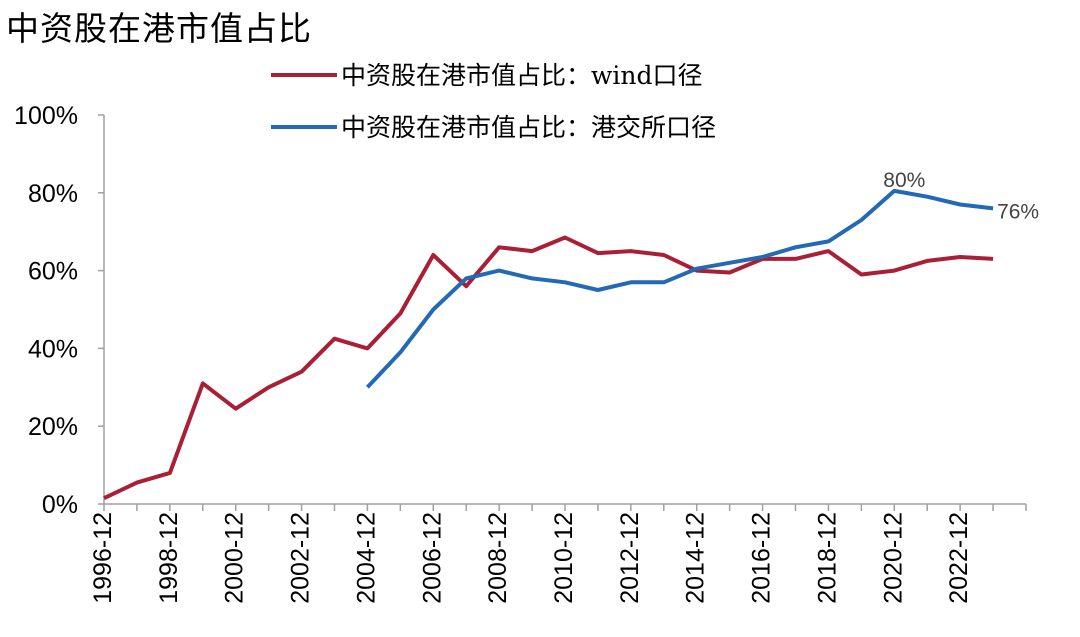 Image resolution: width=1080 pixels, height=637 pixels. What do you see at coordinates (1018, 211) in the screenshot?
I see `data-label: 76%` at bounding box center [1018, 211].